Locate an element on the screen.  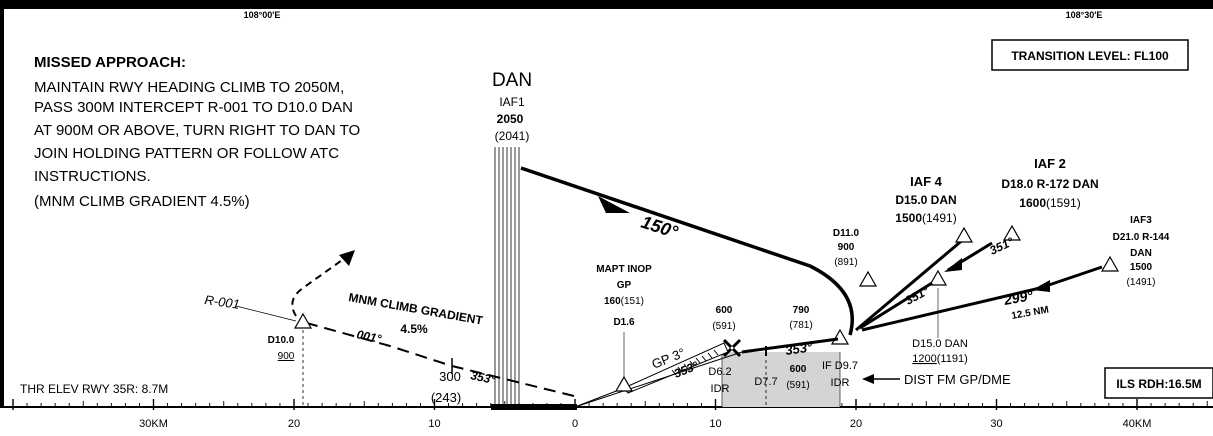
iaf3-distance: D21.0 R-144 is located at coordinates (1141, 237).